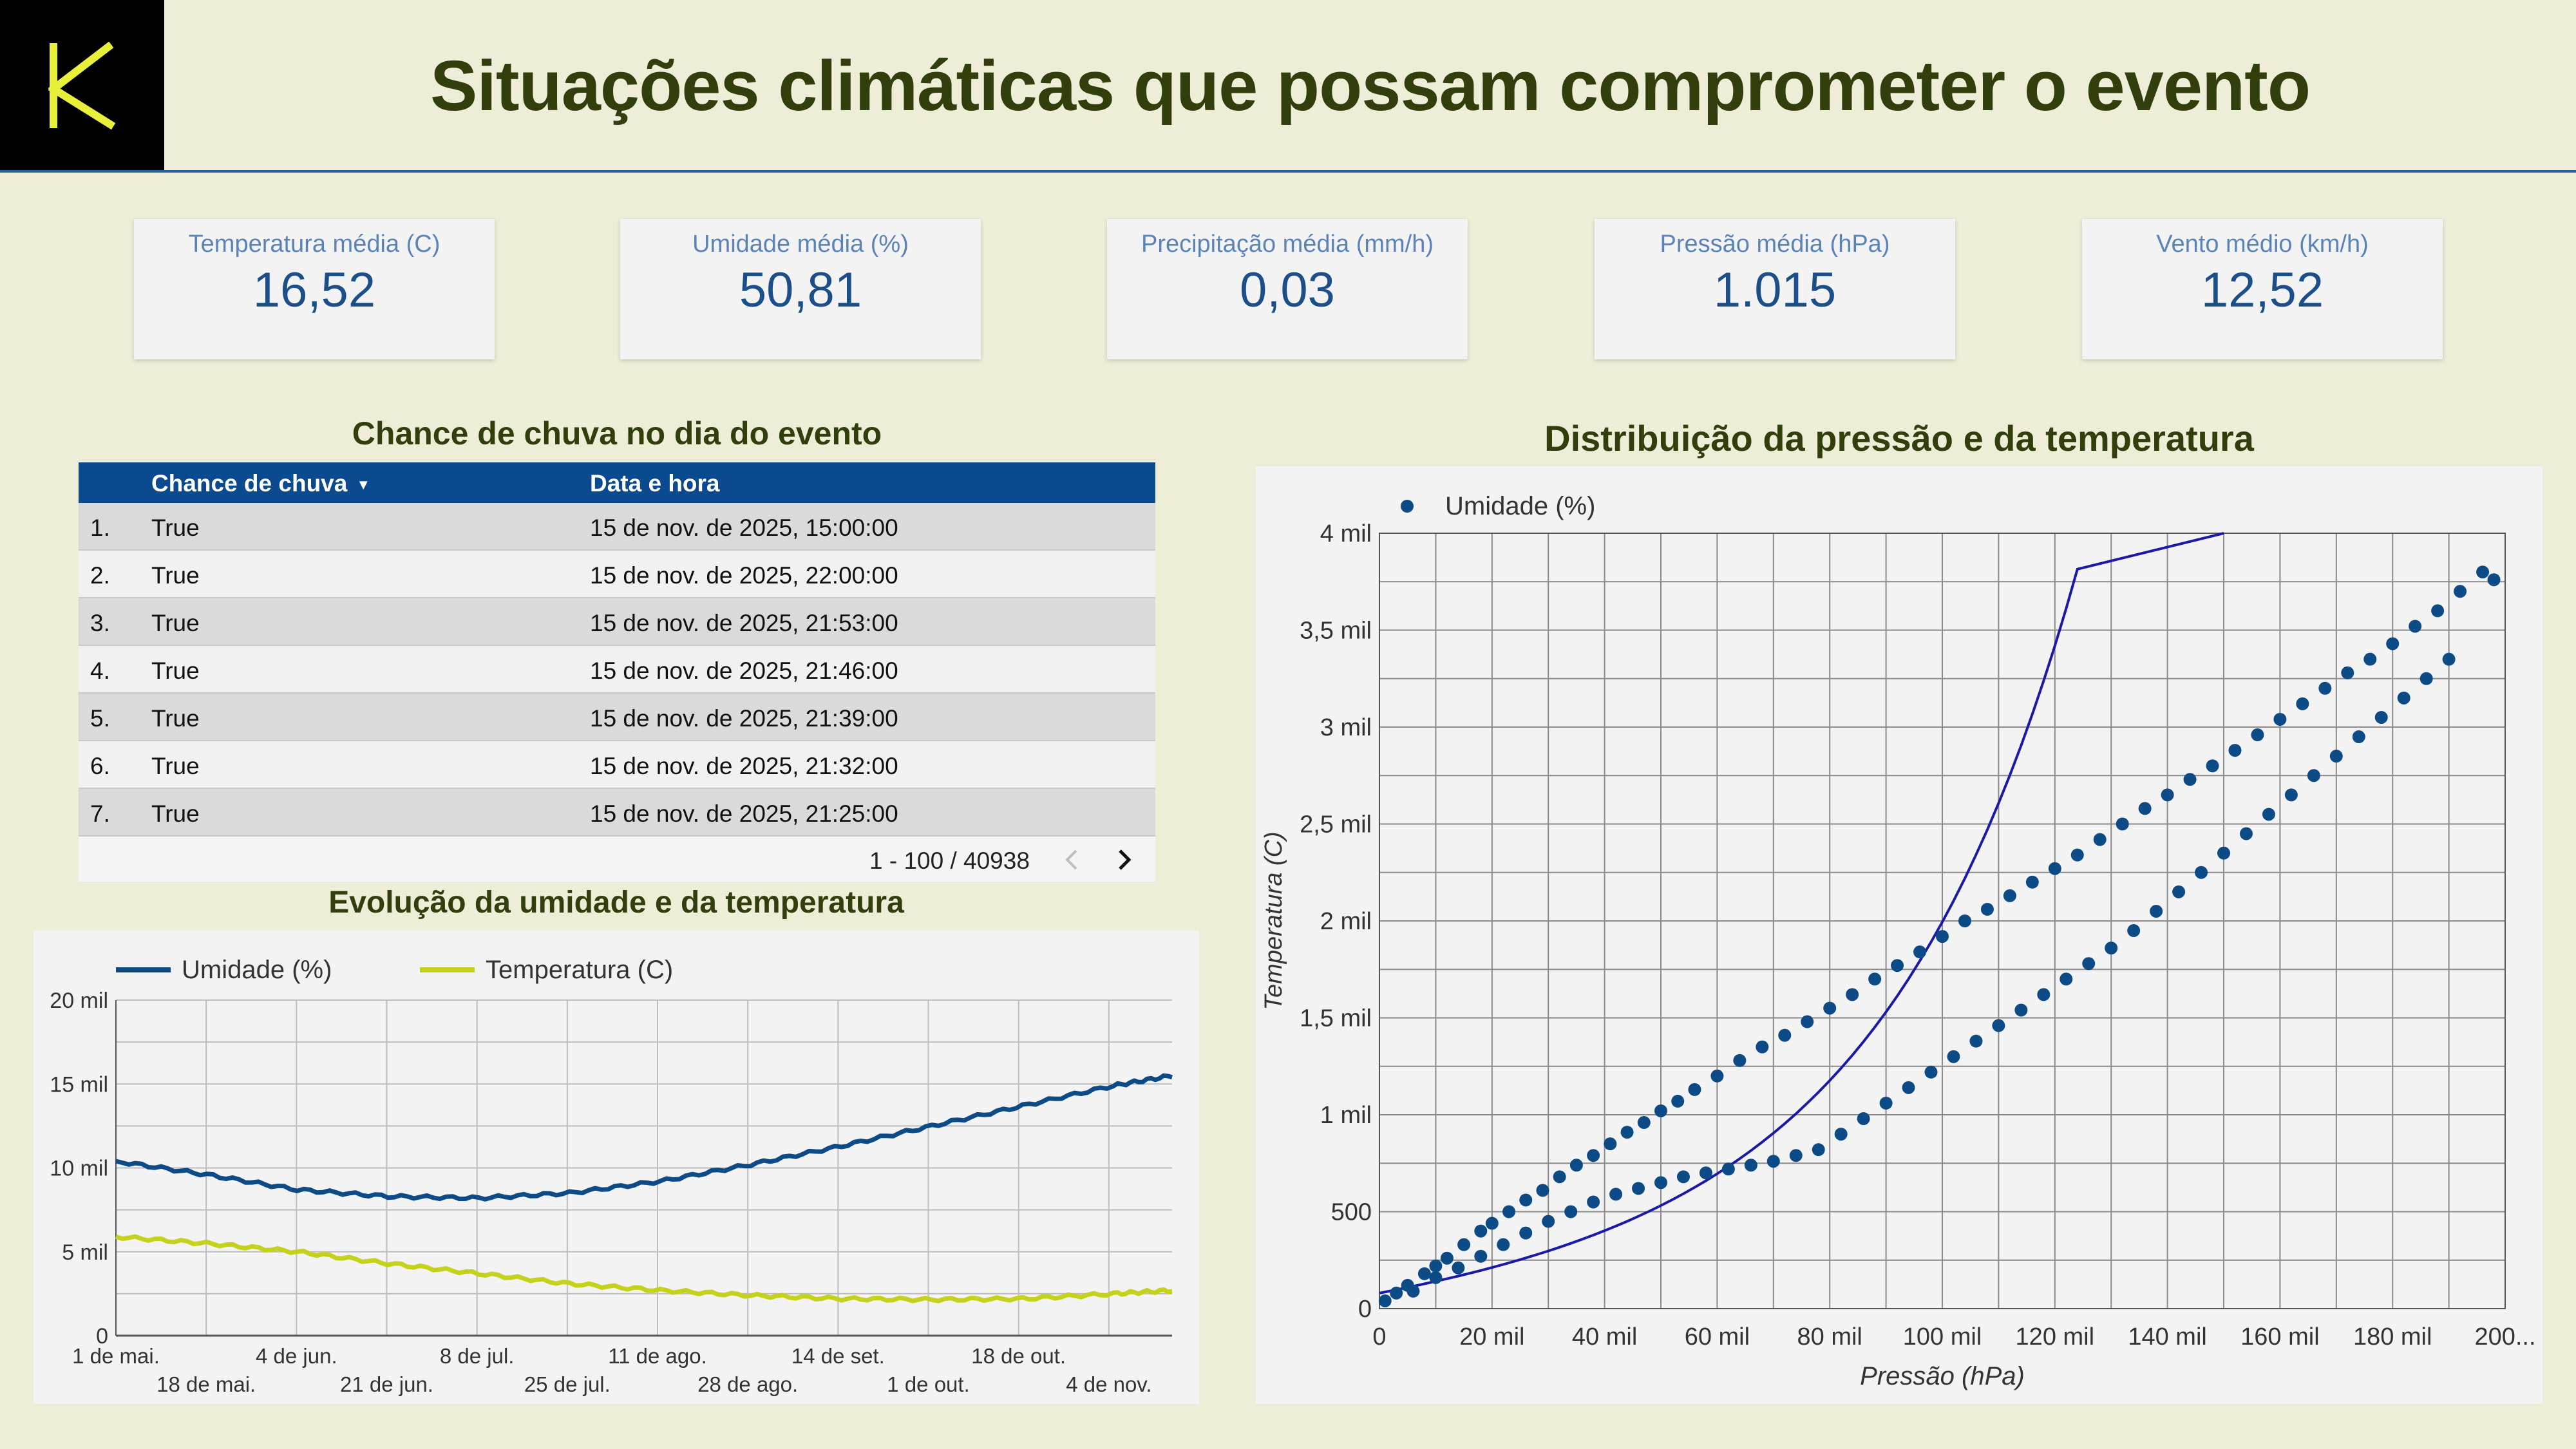 This screenshot has height=1449, width=2576. Describe the element at coordinates (1288, 171) in the screenshot. I see `header-divider` at that location.